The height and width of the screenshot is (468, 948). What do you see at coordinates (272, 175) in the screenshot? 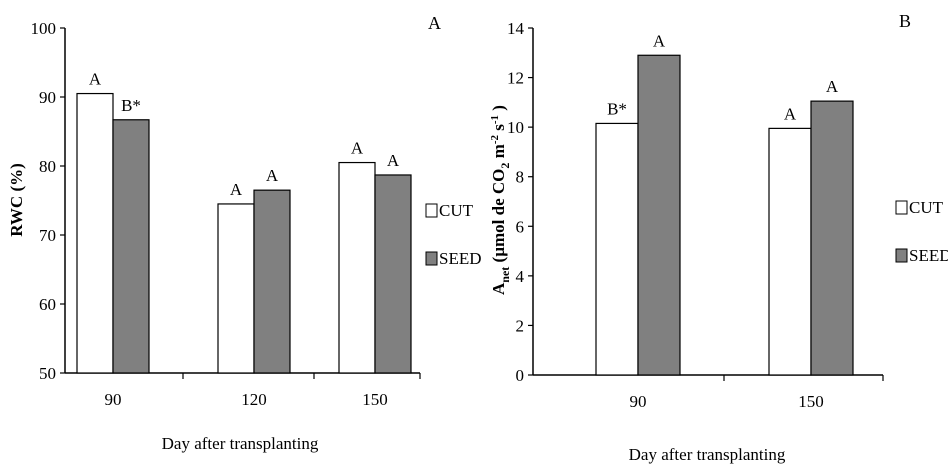
I see `panel-a-bar-label-seed-120: A` at bounding box center [272, 175].